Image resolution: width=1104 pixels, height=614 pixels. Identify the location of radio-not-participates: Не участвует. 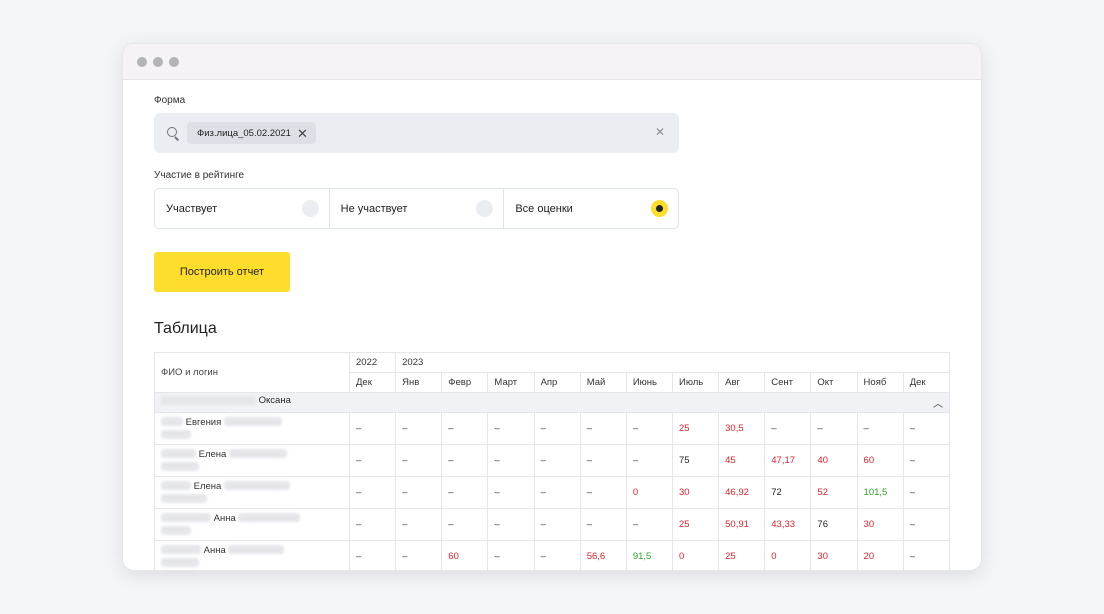
(417, 208).